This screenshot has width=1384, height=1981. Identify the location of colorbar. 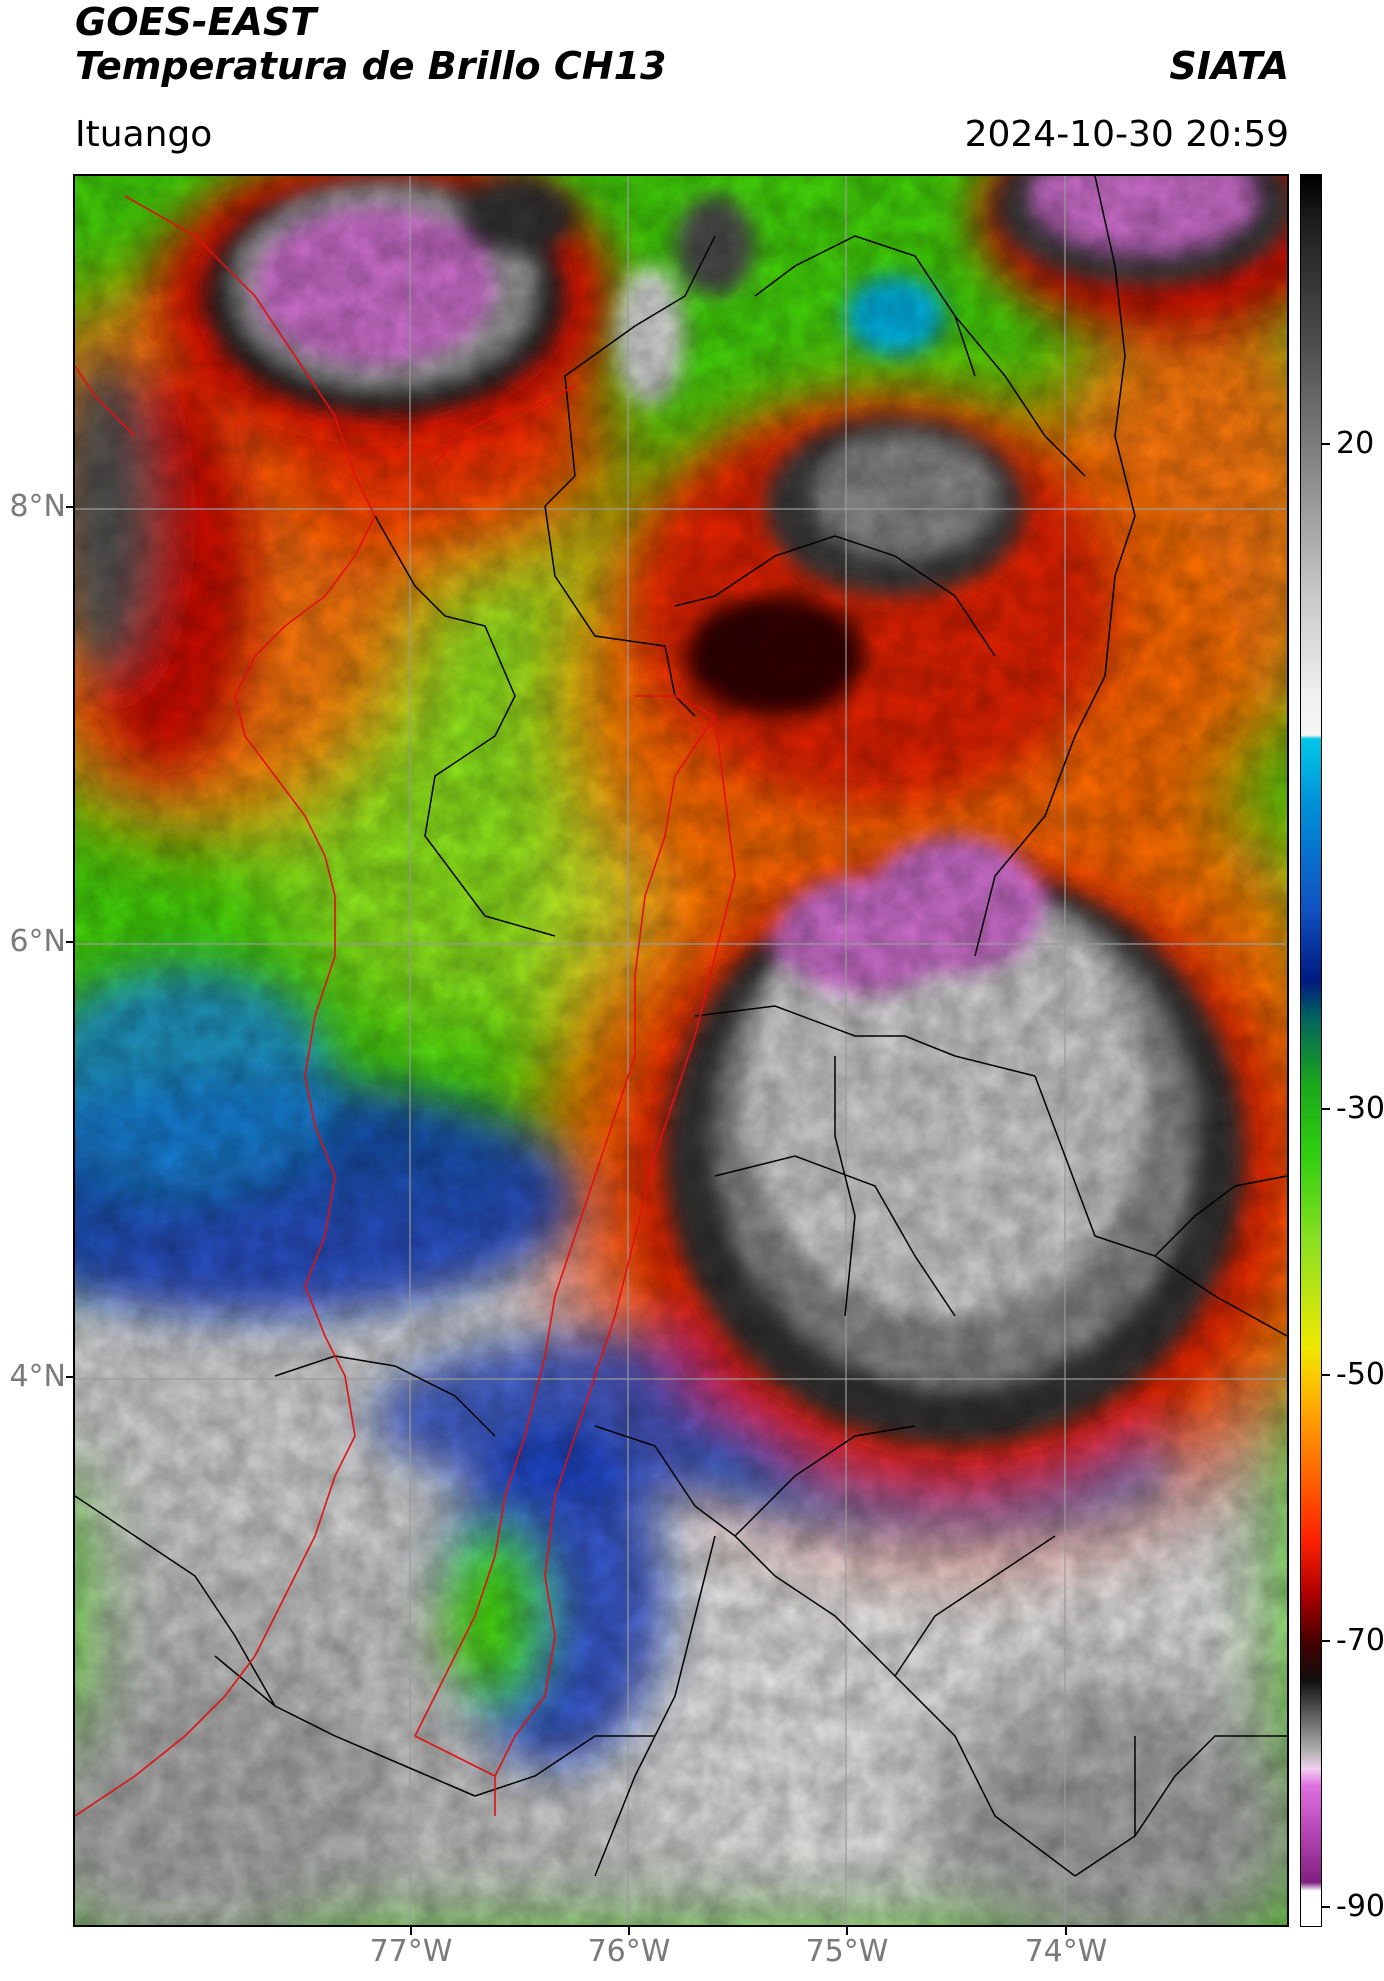
(1311, 1050).